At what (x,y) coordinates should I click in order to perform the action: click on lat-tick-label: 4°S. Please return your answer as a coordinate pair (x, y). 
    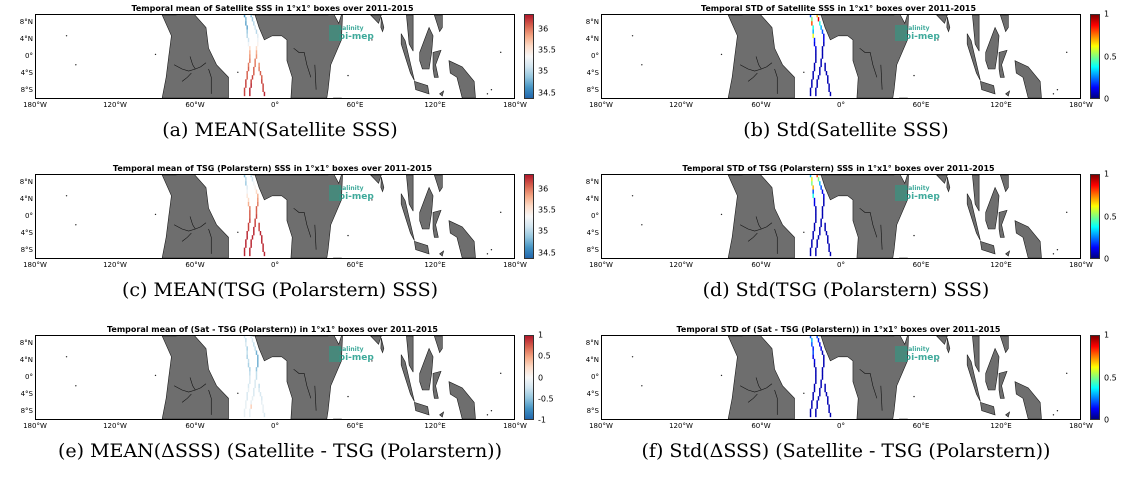
    Looking at the image, I should click on (26, 393).